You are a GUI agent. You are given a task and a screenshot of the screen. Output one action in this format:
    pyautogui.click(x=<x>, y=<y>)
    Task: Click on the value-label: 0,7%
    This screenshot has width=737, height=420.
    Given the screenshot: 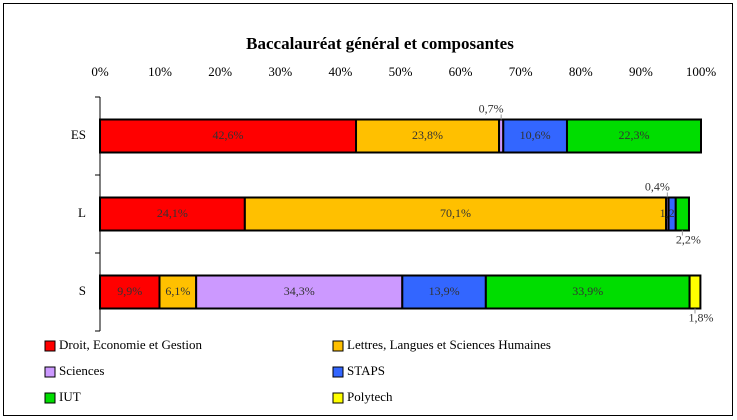 What is the action you would take?
    pyautogui.click(x=491, y=108)
    